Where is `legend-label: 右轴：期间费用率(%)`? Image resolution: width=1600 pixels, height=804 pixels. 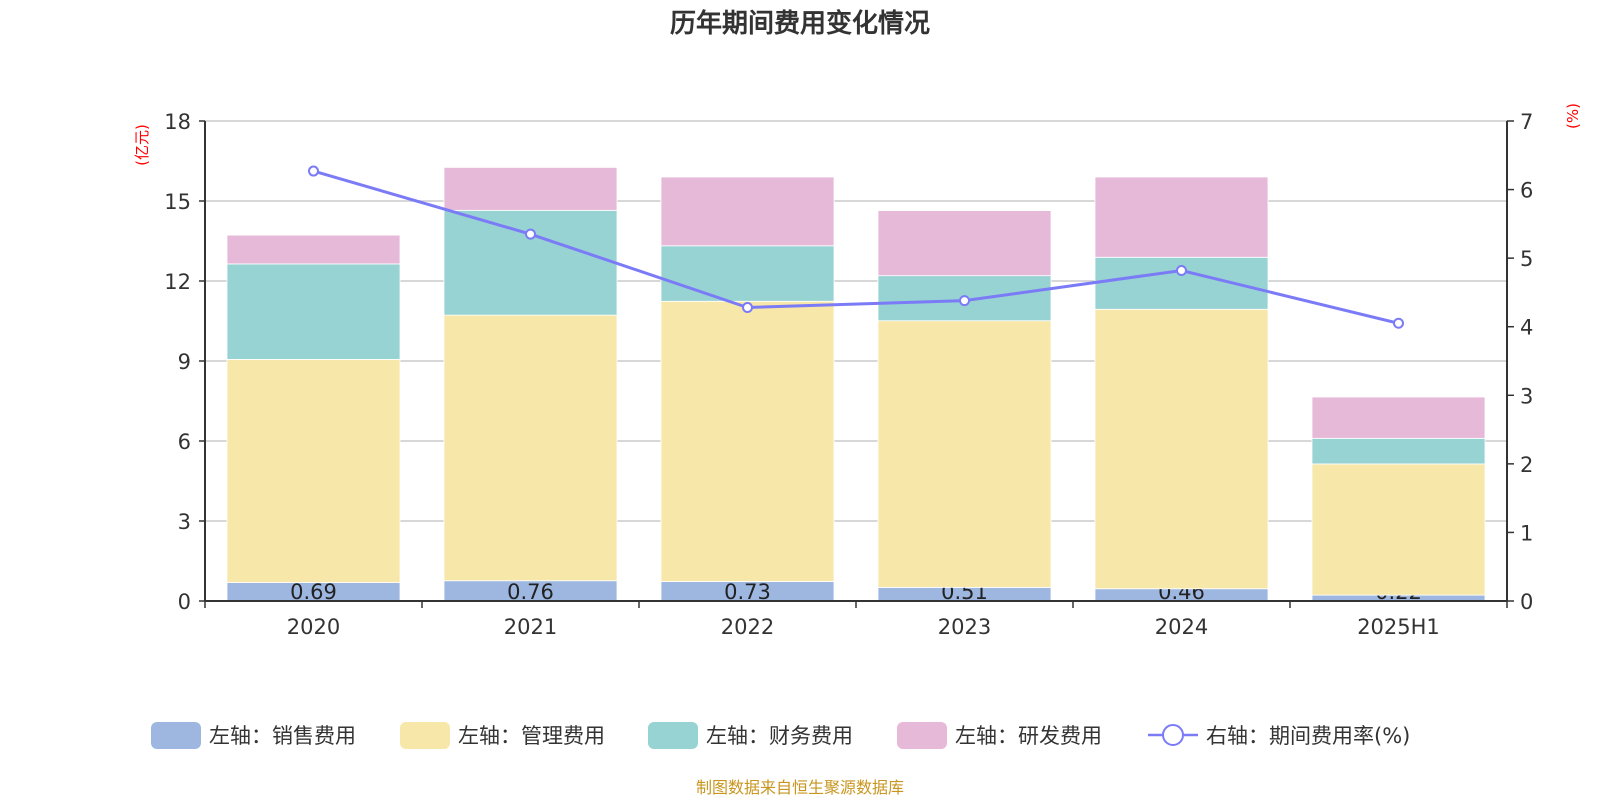 legend-label: 右轴：期间费用率(%) is located at coordinates (1308, 736).